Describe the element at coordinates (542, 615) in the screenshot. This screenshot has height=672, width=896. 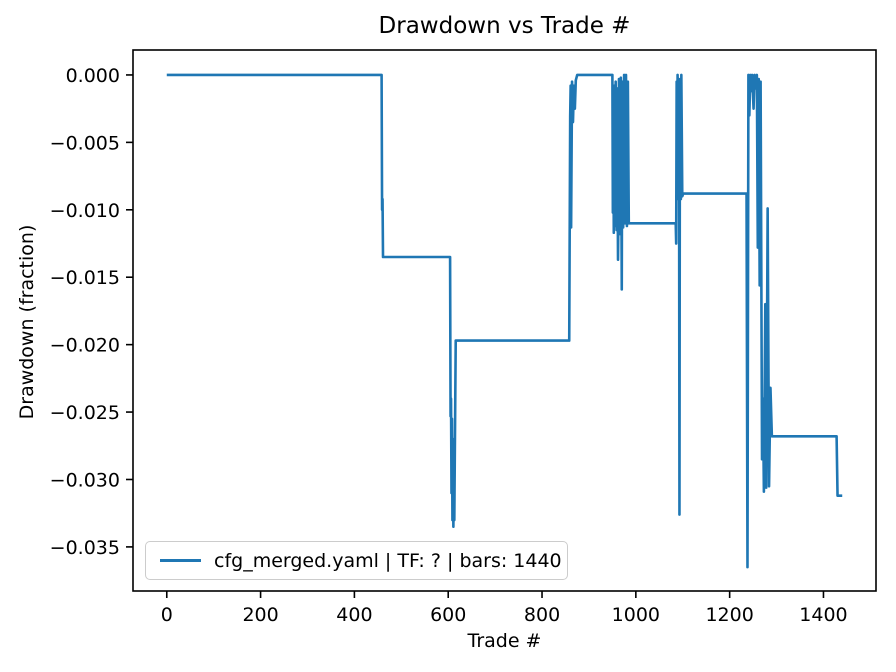
I see `x-tick-label: 800` at that location.